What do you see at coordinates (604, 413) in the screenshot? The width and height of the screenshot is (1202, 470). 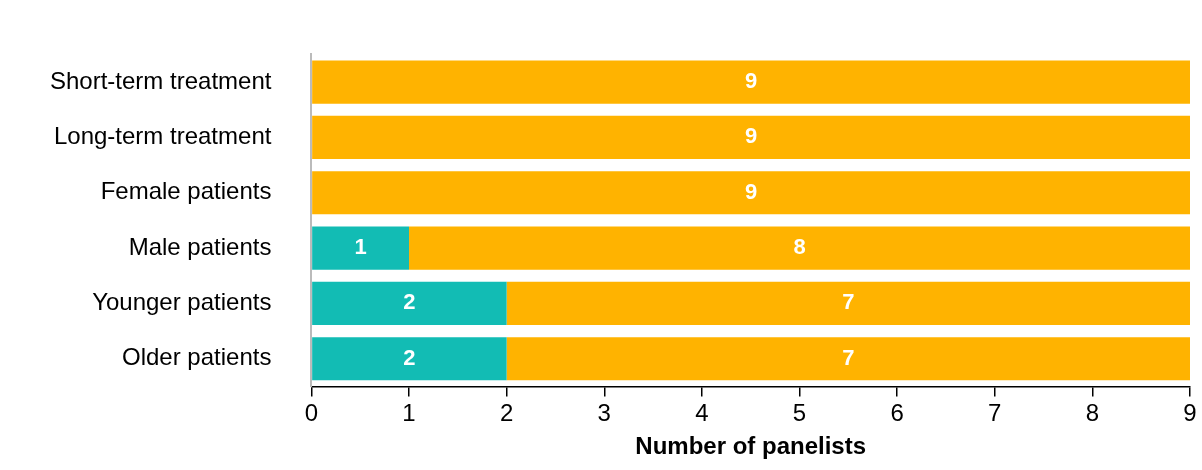 I see `x-tick-label: 3` at bounding box center [604, 413].